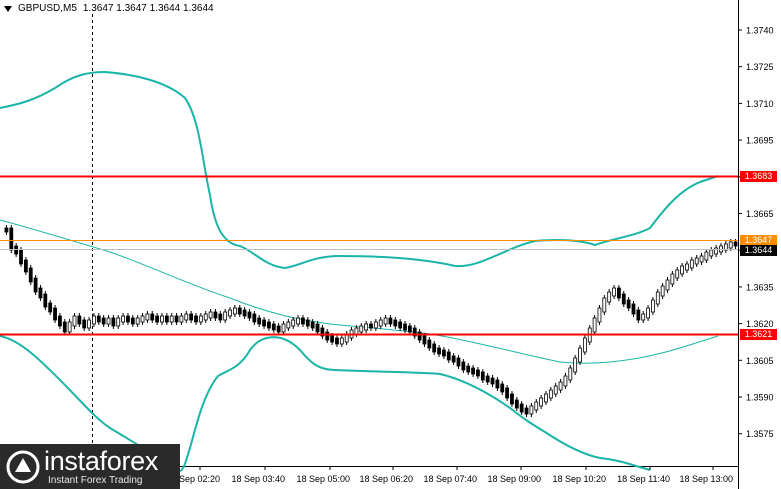 This screenshot has height=489, width=781. I want to click on time-tick-label: 18 Sep 02:20, so click(193, 479).